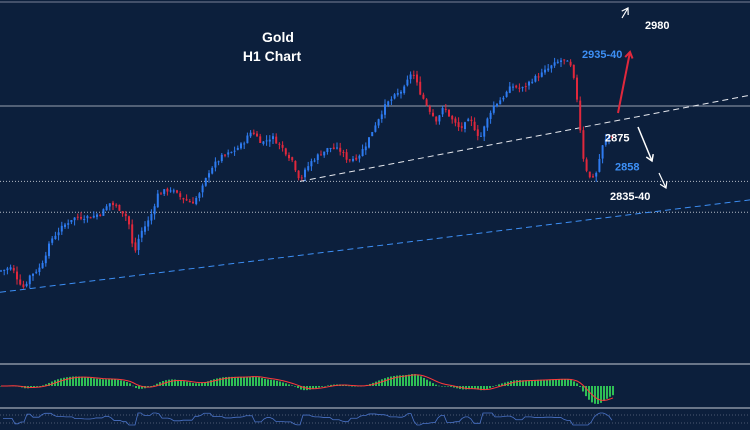 The height and width of the screenshot is (430, 750). I want to click on chart-title: Gold, so click(278, 37).